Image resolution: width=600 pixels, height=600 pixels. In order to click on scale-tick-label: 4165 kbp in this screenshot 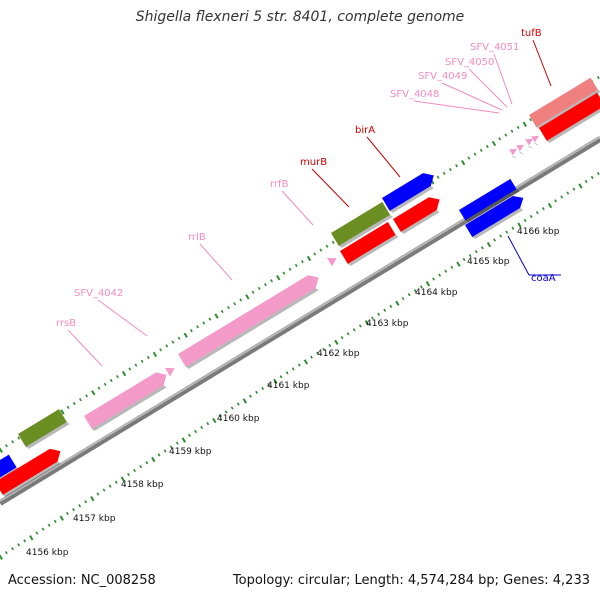, I will do `click(488, 262)`.